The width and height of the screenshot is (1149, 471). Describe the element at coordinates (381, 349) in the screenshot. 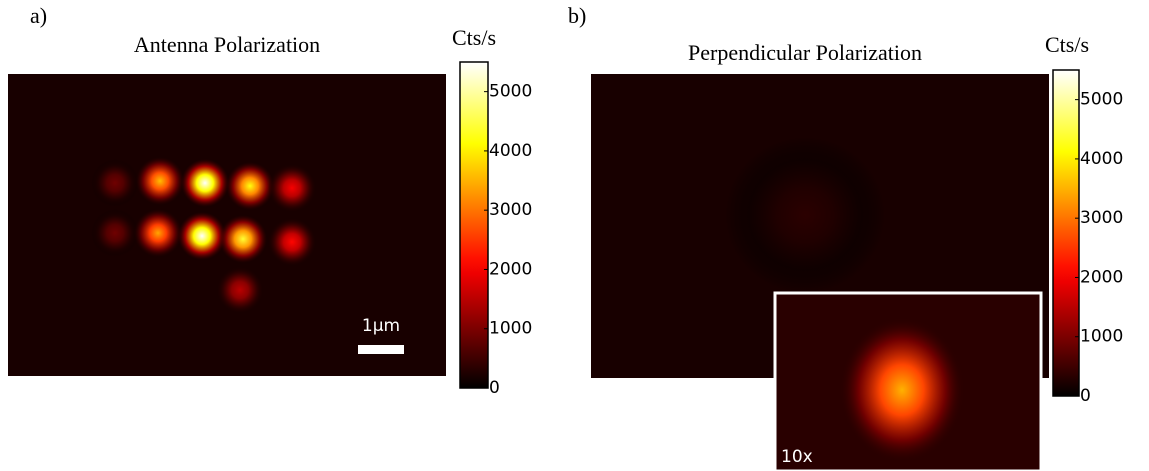

I see `scale-bar` at that location.